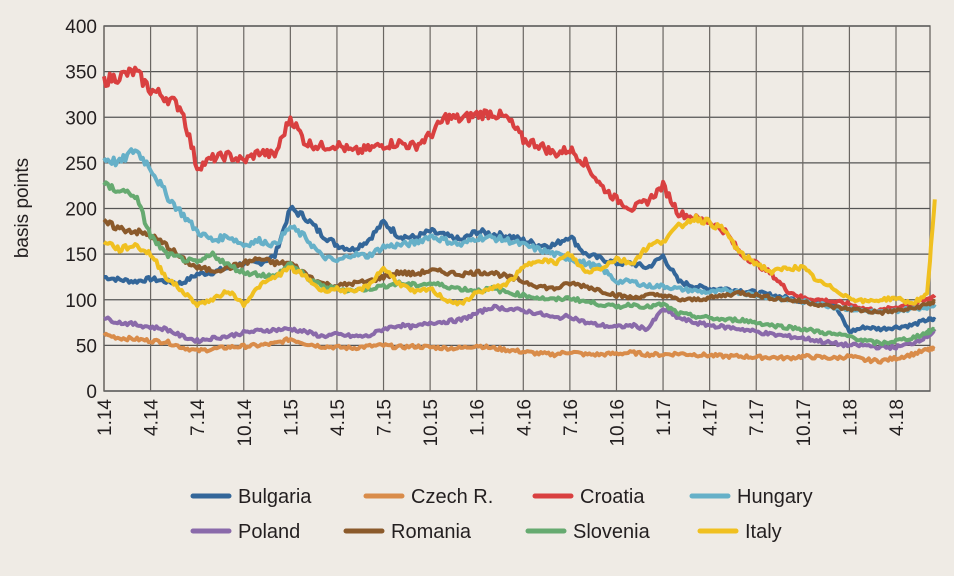  Describe the element at coordinates (664, 417) in the screenshot. I see `x-tick-label: 1.17` at that location.